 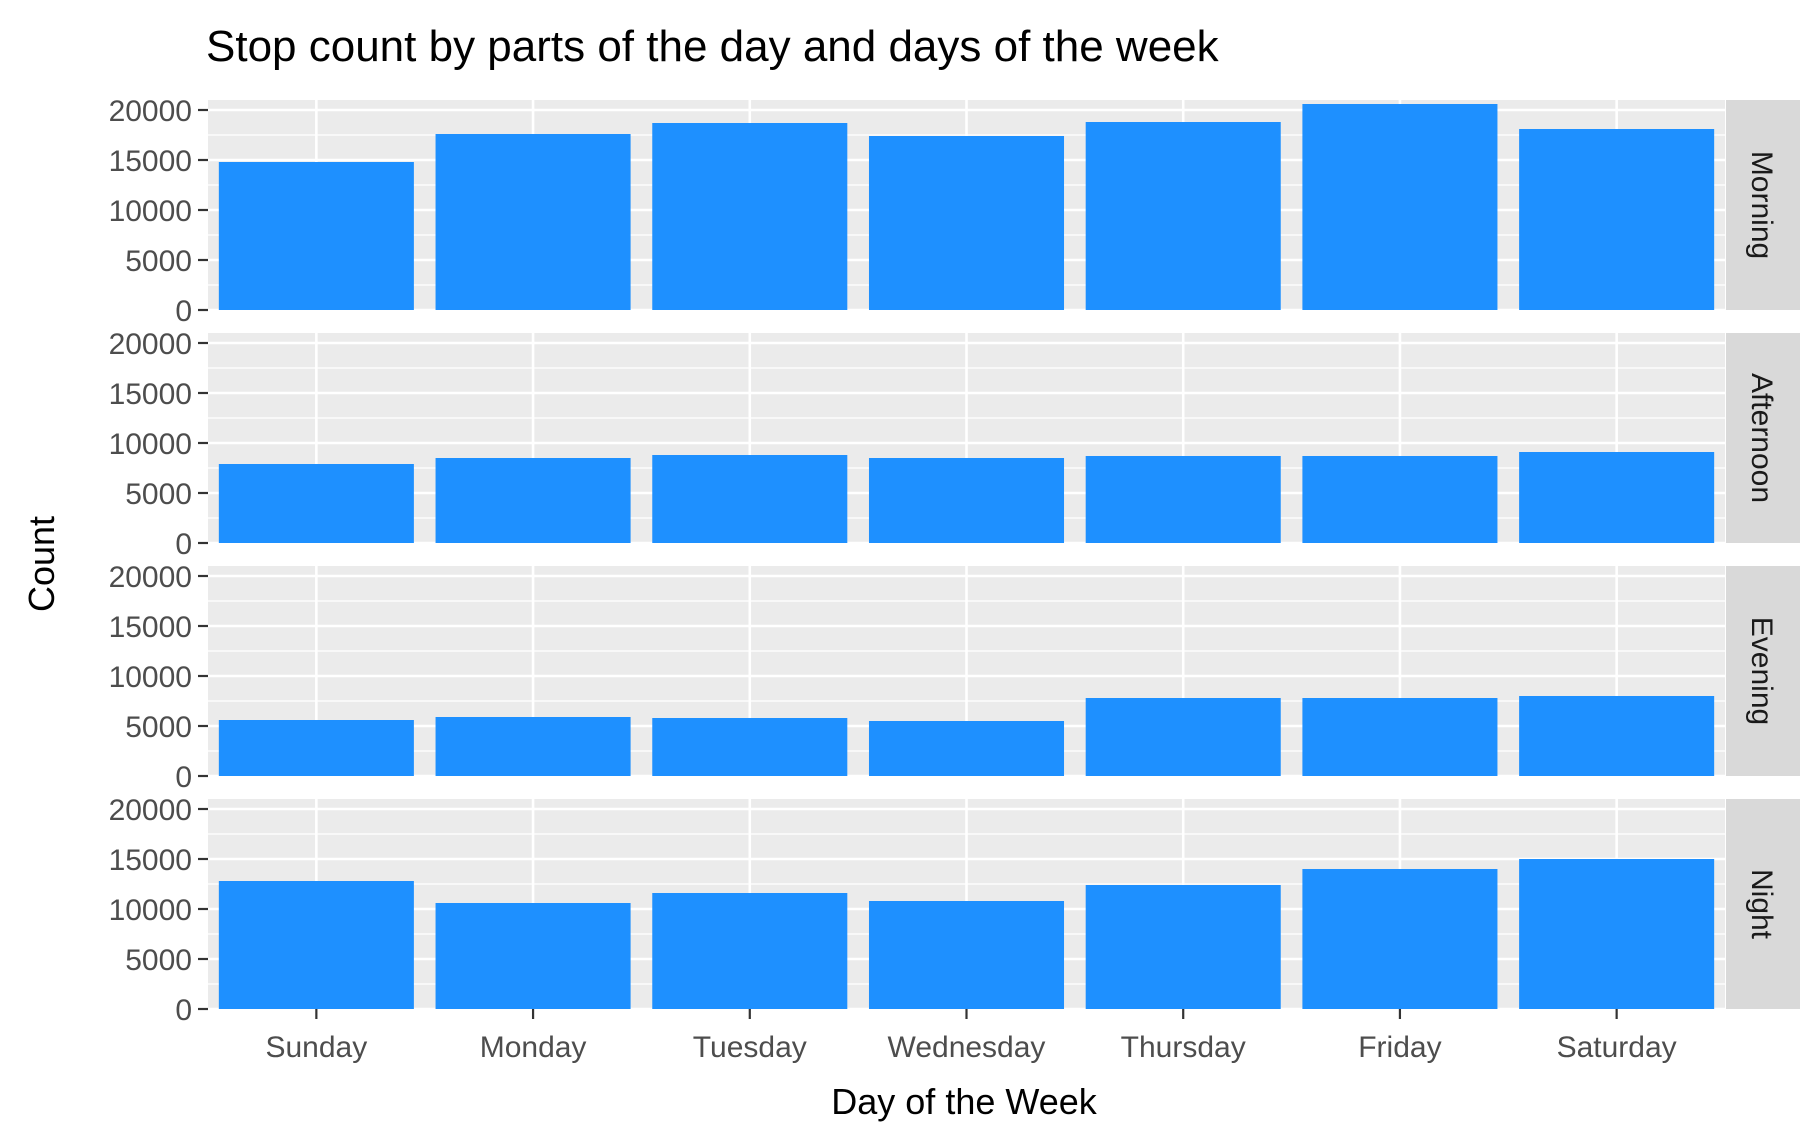 What do you see at coordinates (1617, 1047) in the screenshot?
I see `x-tick-label: Saturday` at bounding box center [1617, 1047].